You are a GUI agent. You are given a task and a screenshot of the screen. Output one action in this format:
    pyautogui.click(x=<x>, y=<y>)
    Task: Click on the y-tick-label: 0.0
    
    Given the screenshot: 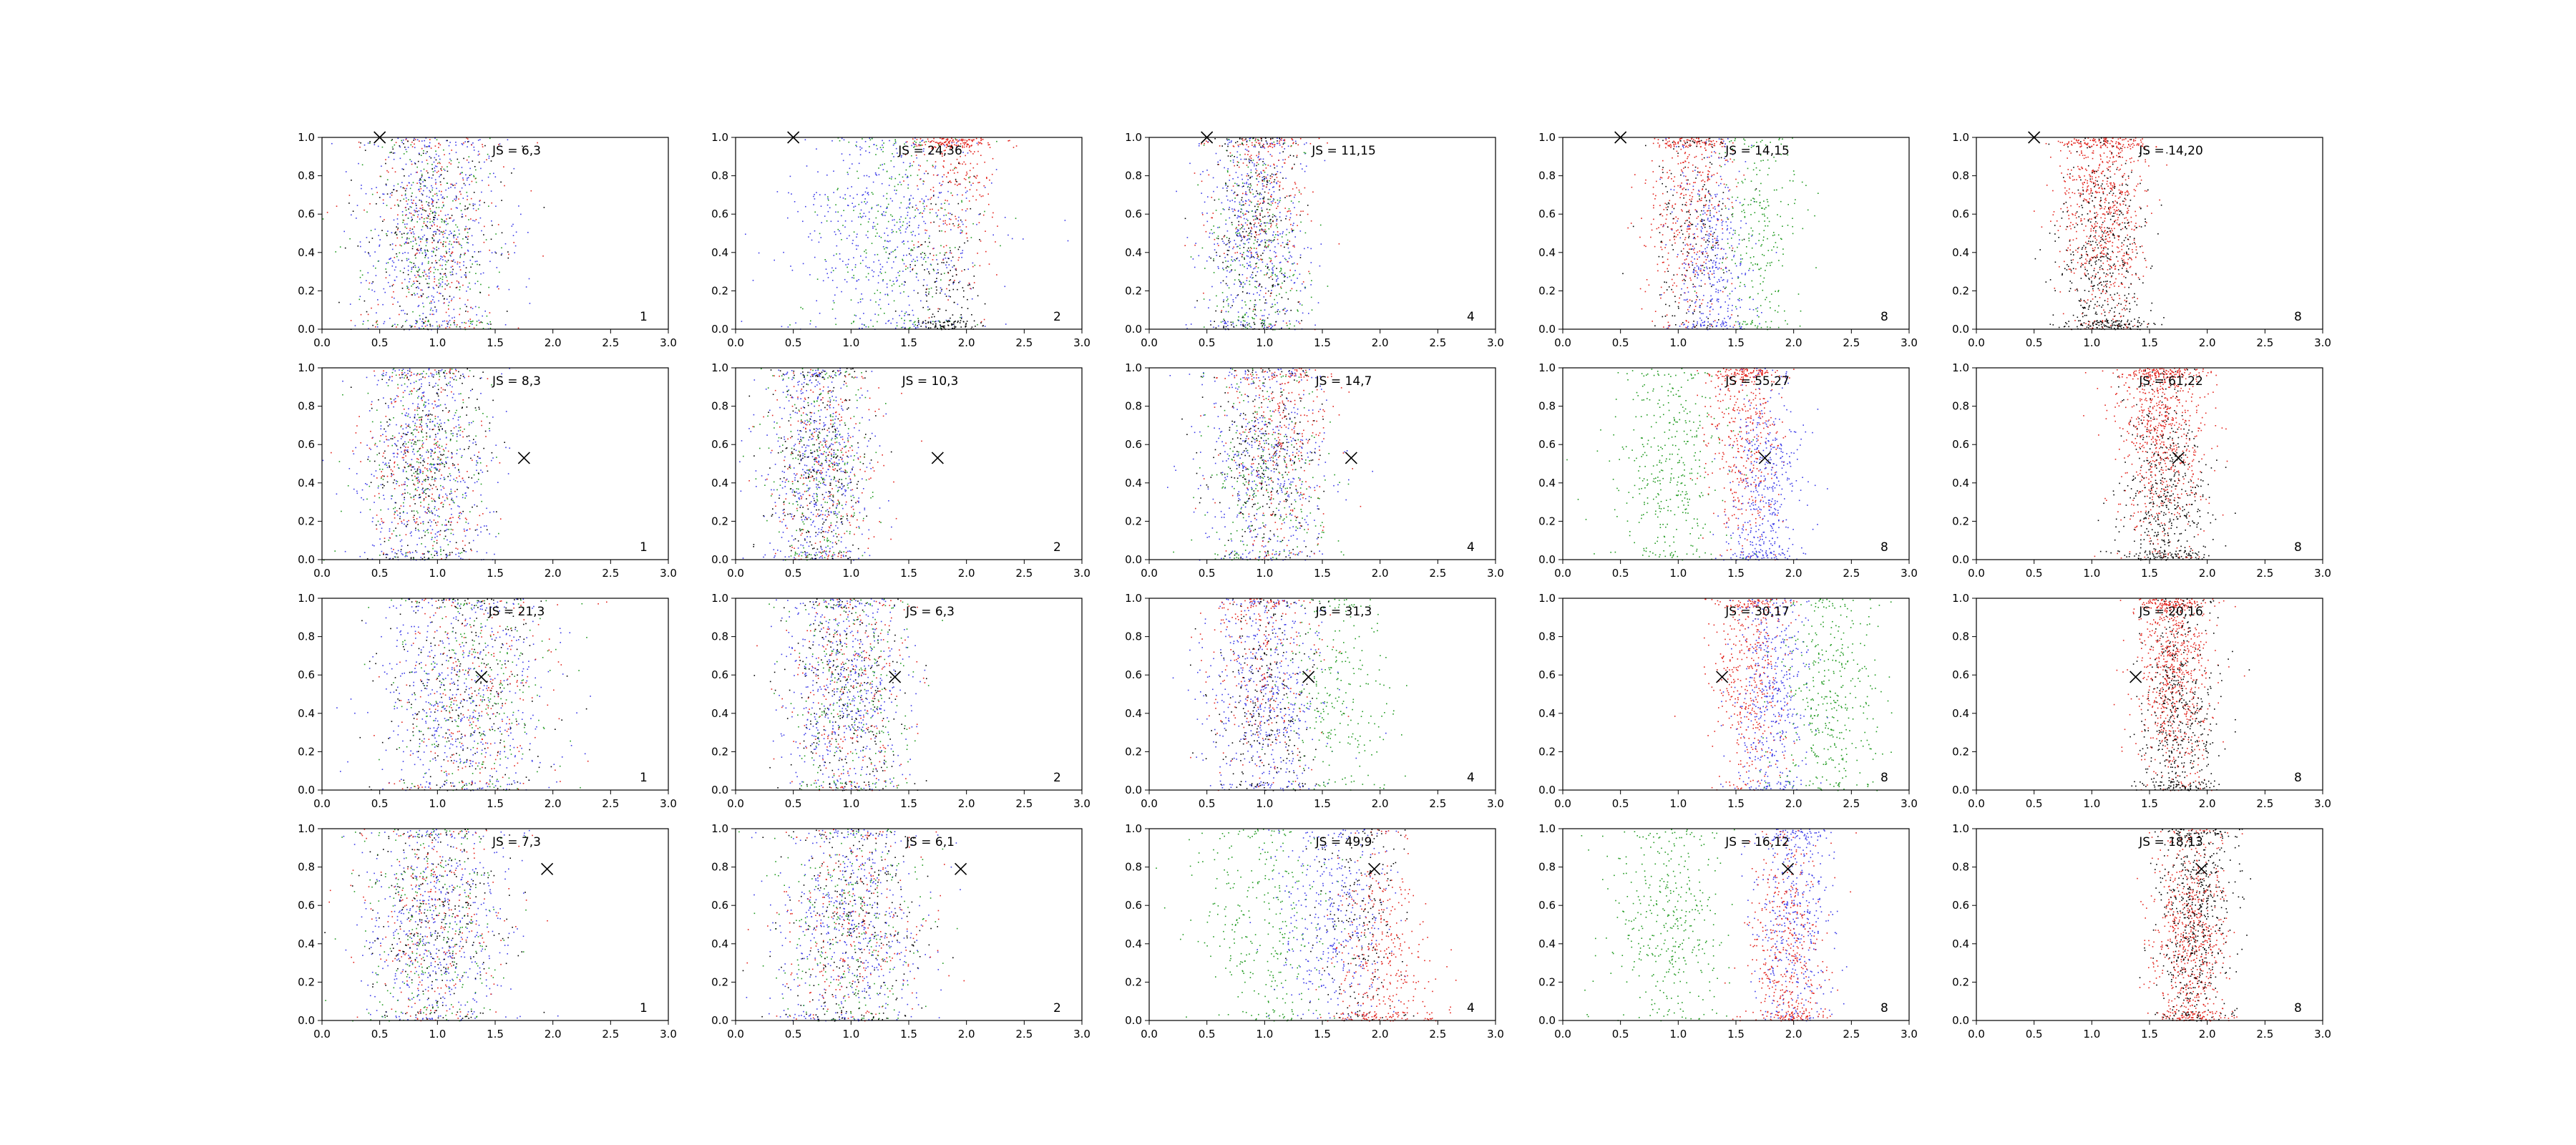 What is the action you would take?
    pyautogui.click(x=306, y=329)
    